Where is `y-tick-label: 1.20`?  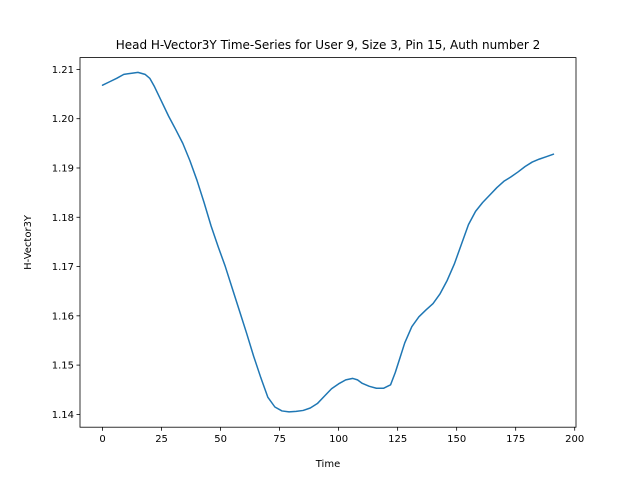 y-tick-label: 1.20 is located at coordinates (63, 119).